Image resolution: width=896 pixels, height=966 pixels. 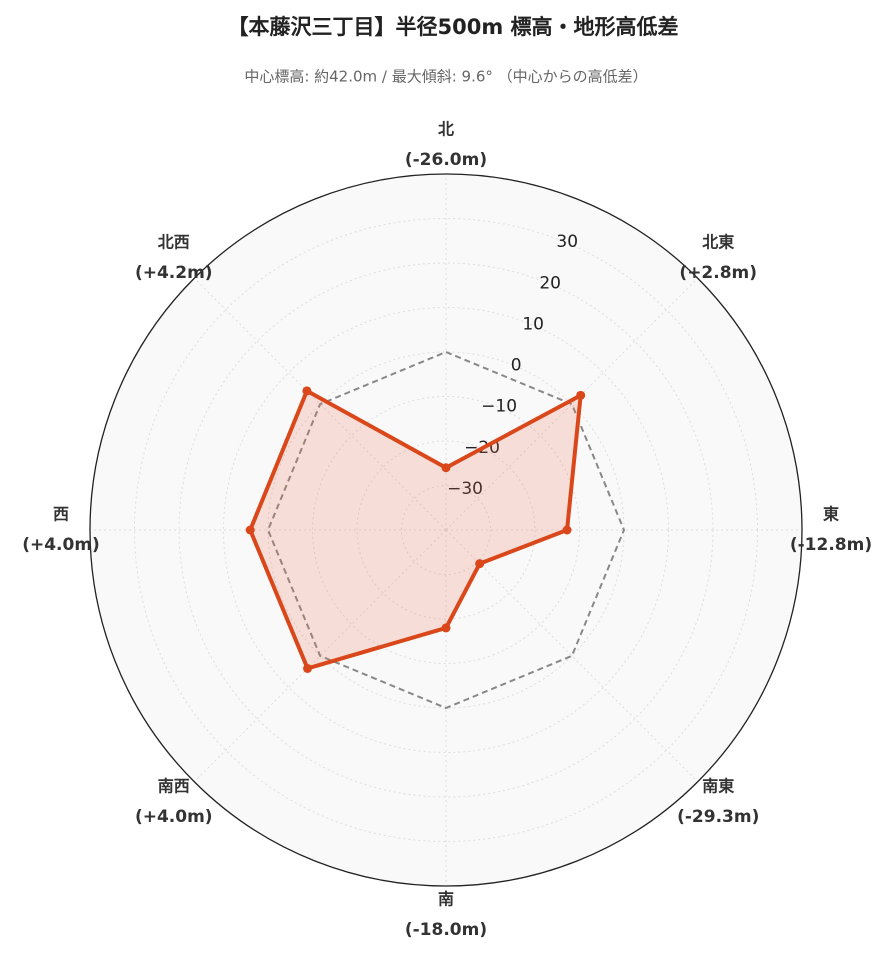 I want to click on chart-title: 【本藤沢三丁目】半径500m 標高・地形高低差, so click(x=452, y=27).